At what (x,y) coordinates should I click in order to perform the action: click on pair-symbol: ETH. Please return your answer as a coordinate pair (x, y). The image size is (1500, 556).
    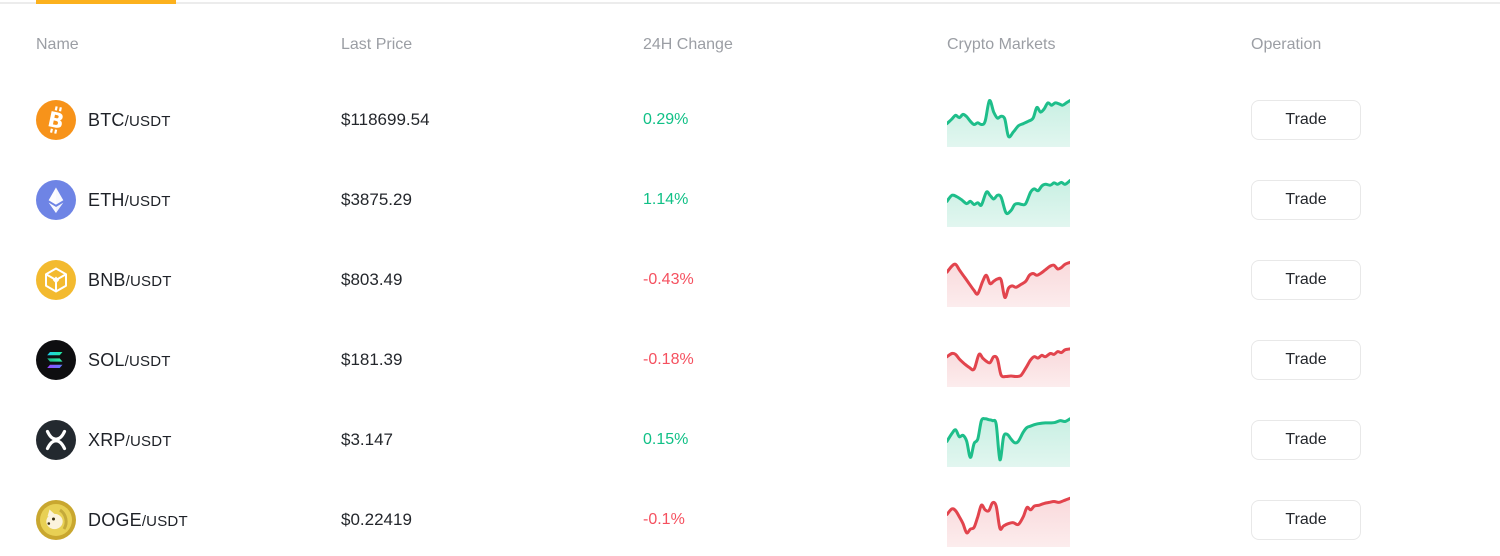
    Looking at the image, I should click on (106, 199).